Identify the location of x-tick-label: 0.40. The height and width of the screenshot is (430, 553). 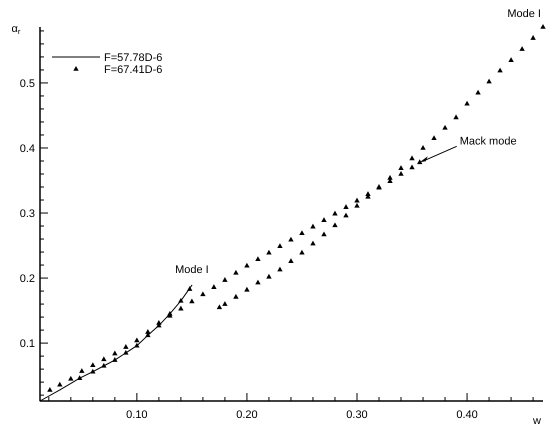
(467, 415).